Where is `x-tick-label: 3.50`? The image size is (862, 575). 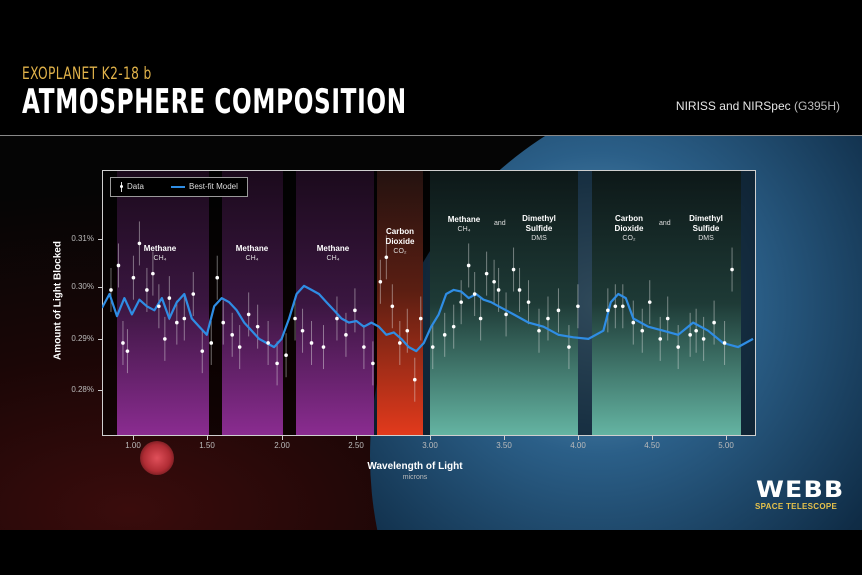
x-tick-label: 3.50 is located at coordinates (504, 445).